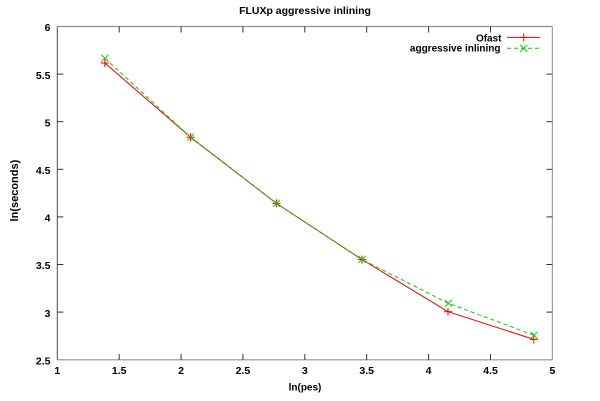 The height and width of the screenshot is (401, 600). I want to click on svg-text: 5.5, so click(43, 76).